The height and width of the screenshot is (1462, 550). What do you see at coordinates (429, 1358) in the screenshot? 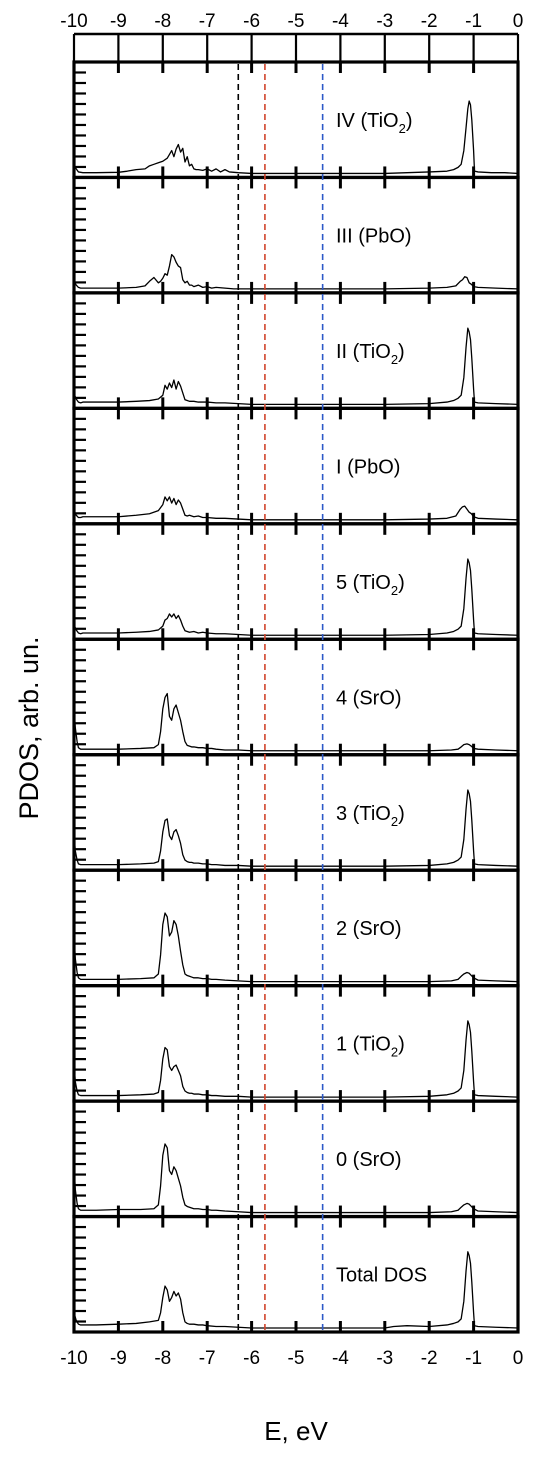
I see `x-tick-label-bottom: -2` at bounding box center [429, 1358].